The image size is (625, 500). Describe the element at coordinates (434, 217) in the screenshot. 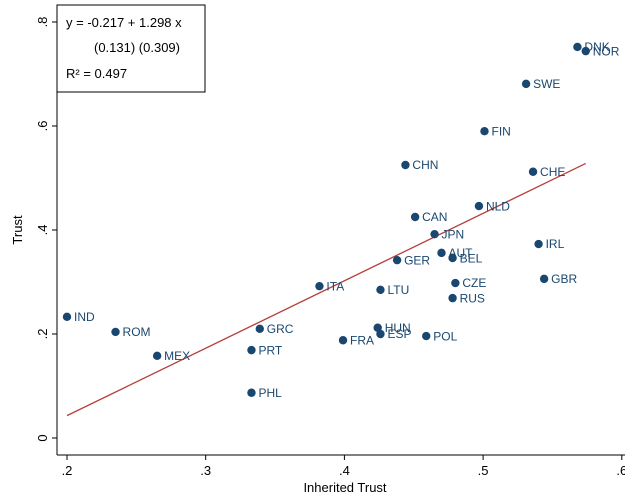

I see `point-label: CAN` at that location.